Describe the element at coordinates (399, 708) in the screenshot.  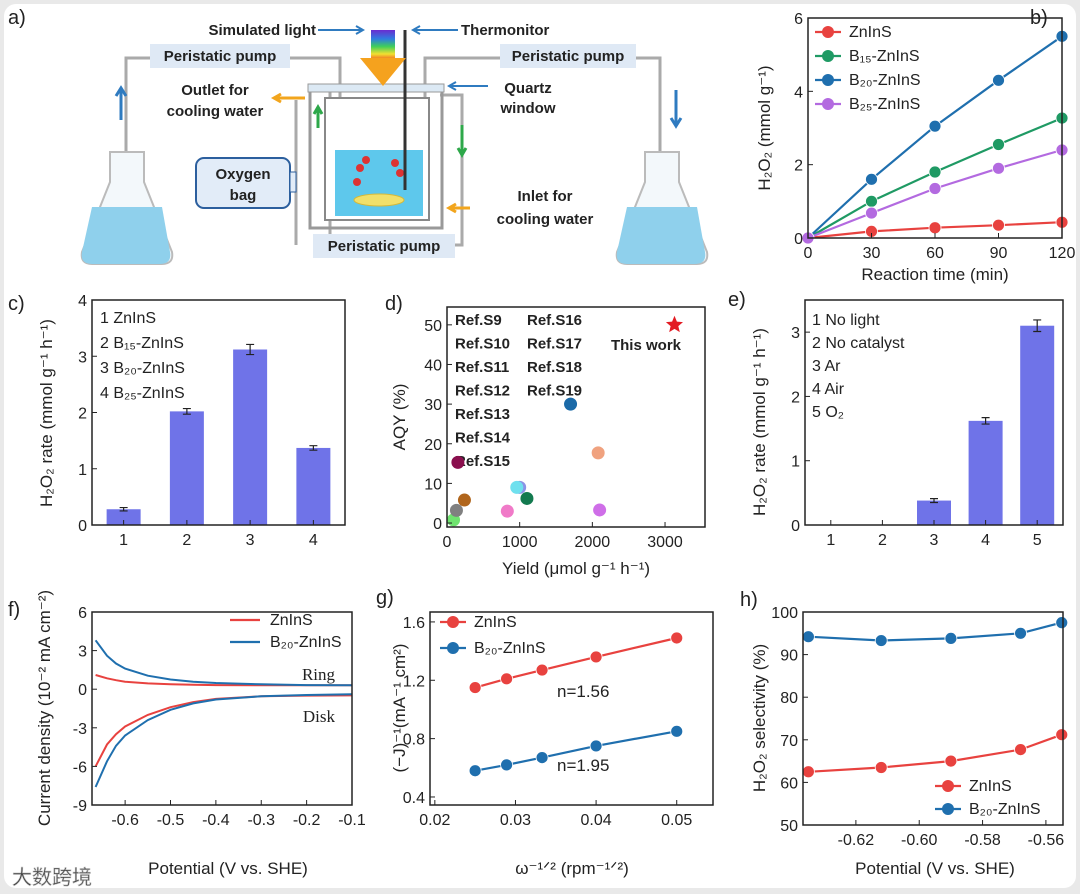
I see `y-axis-label: (−J)⁻¹(mA⁻¹ cm²)` at that location.